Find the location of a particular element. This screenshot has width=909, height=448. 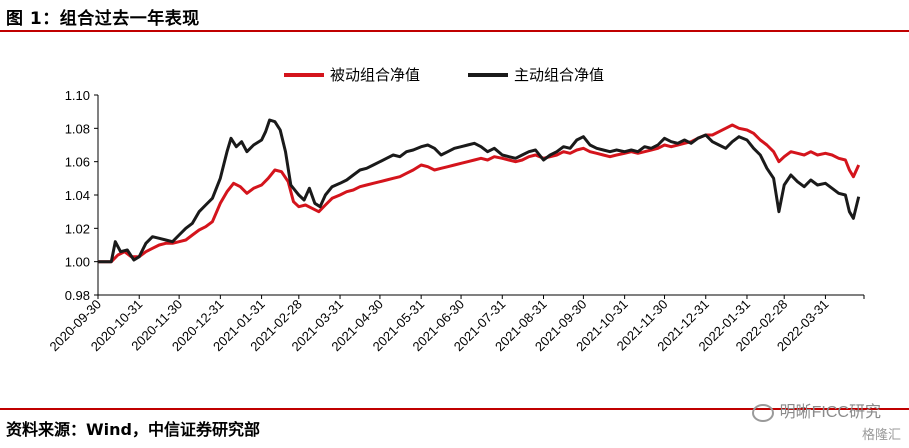

y-tick-label: 0.98 is located at coordinates (77, 295).